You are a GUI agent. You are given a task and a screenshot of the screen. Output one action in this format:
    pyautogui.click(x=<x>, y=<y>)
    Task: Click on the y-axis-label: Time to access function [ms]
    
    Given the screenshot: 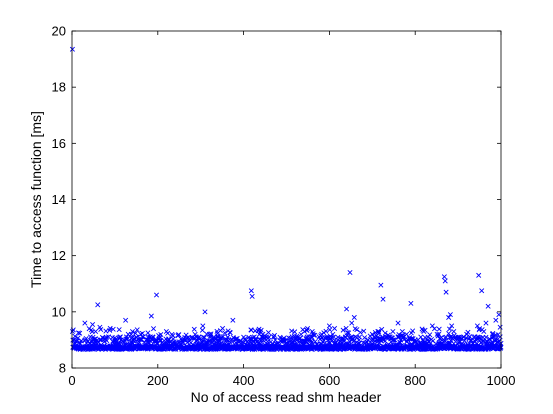 What is the action you would take?
    pyautogui.click(x=36, y=199)
    